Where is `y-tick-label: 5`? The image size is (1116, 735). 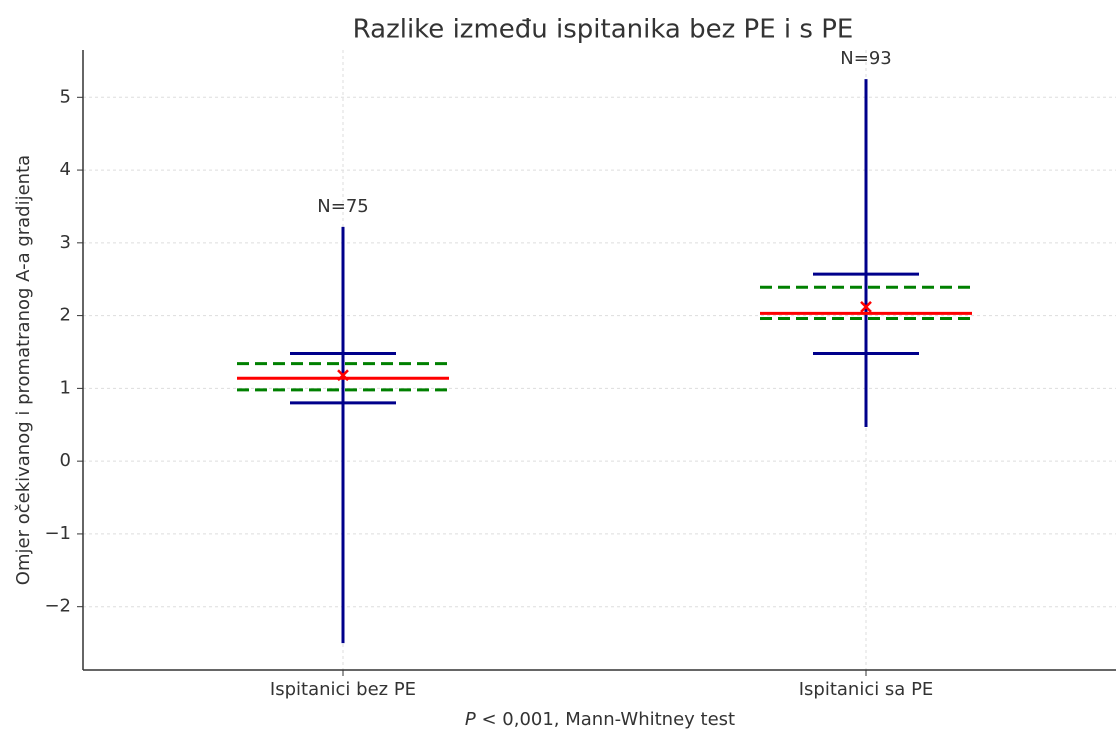 y-tick-label: 5 is located at coordinates (65, 96).